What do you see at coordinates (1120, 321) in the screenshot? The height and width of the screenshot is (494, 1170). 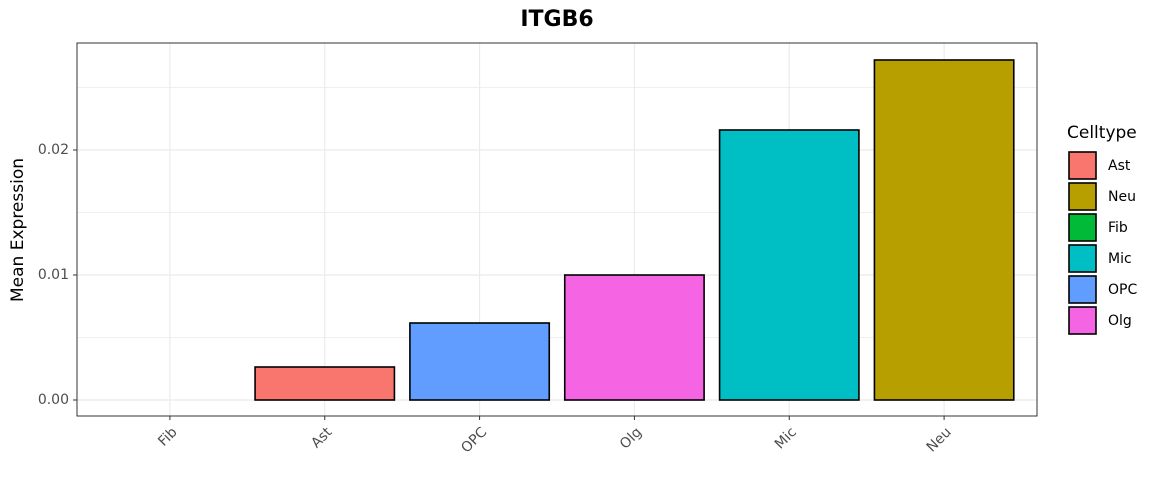 I see `legend-label: Olg` at bounding box center [1120, 321].